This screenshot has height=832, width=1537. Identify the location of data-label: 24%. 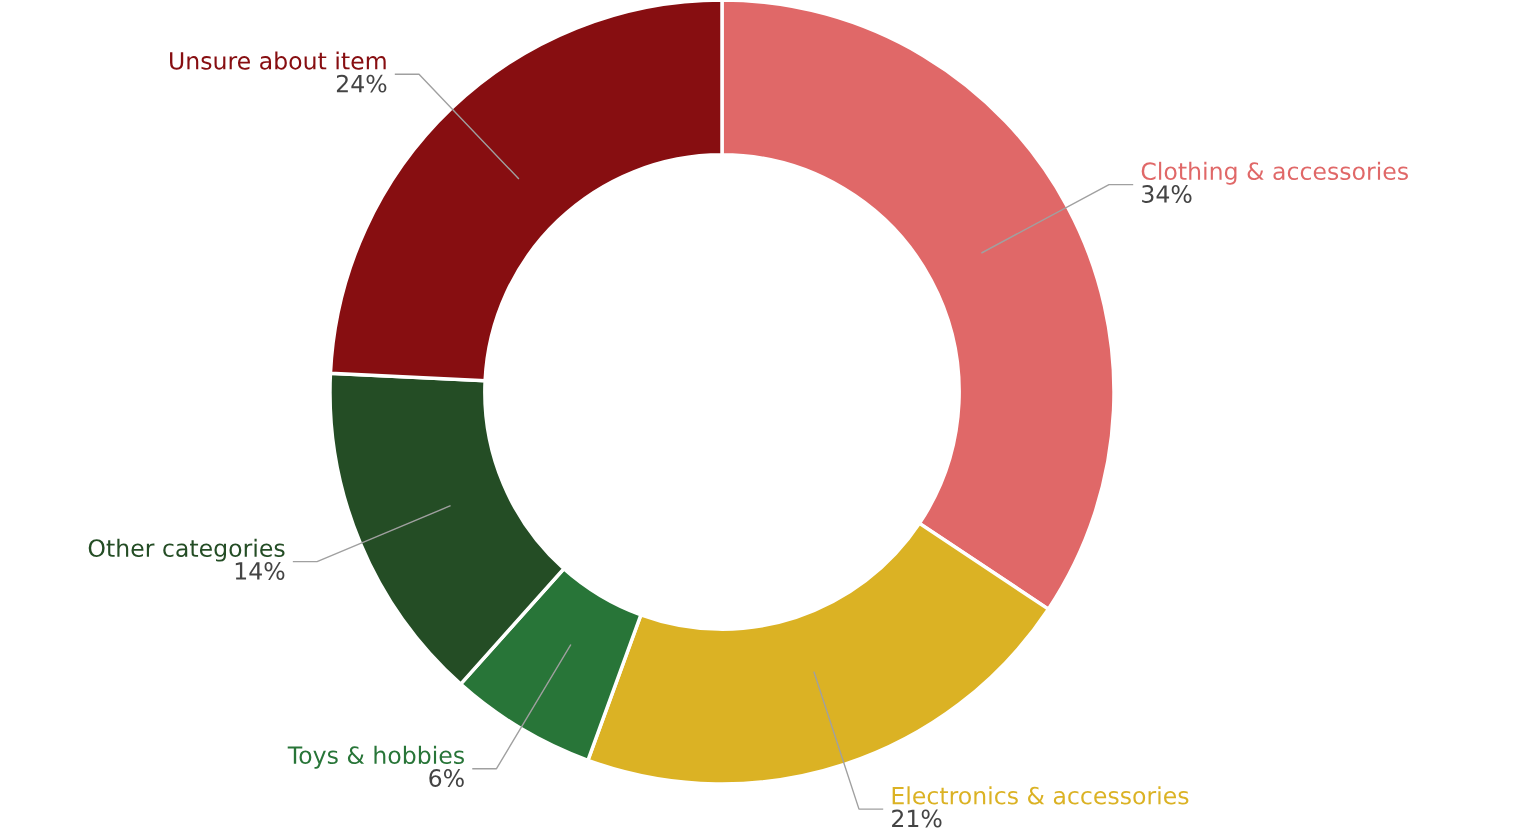
(361, 83).